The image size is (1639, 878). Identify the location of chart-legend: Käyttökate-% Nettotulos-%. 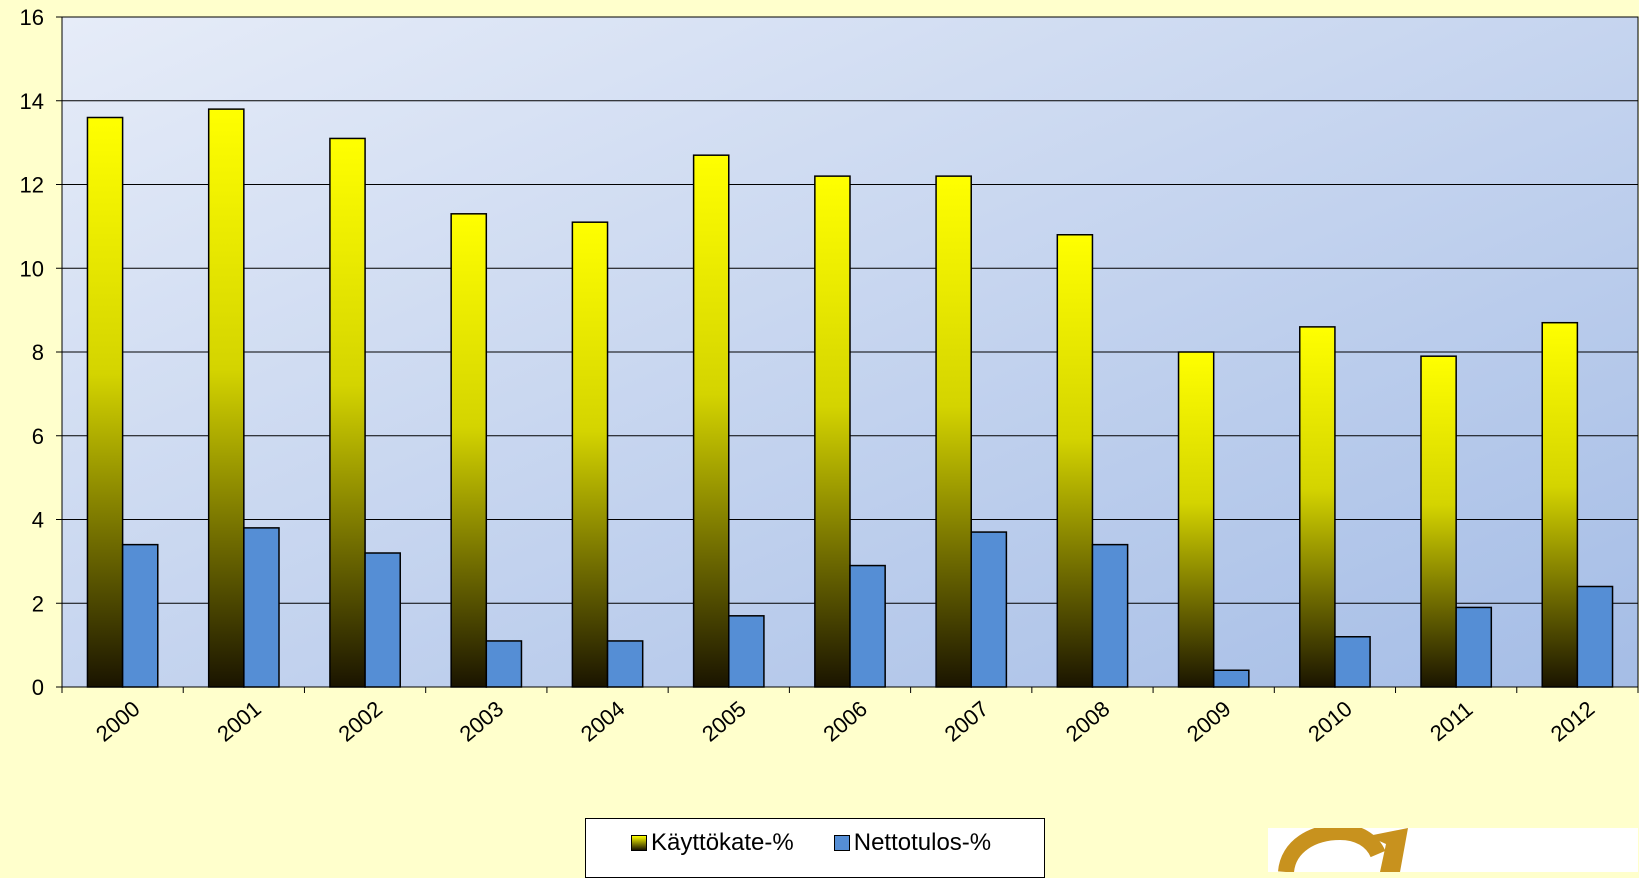
(815, 848).